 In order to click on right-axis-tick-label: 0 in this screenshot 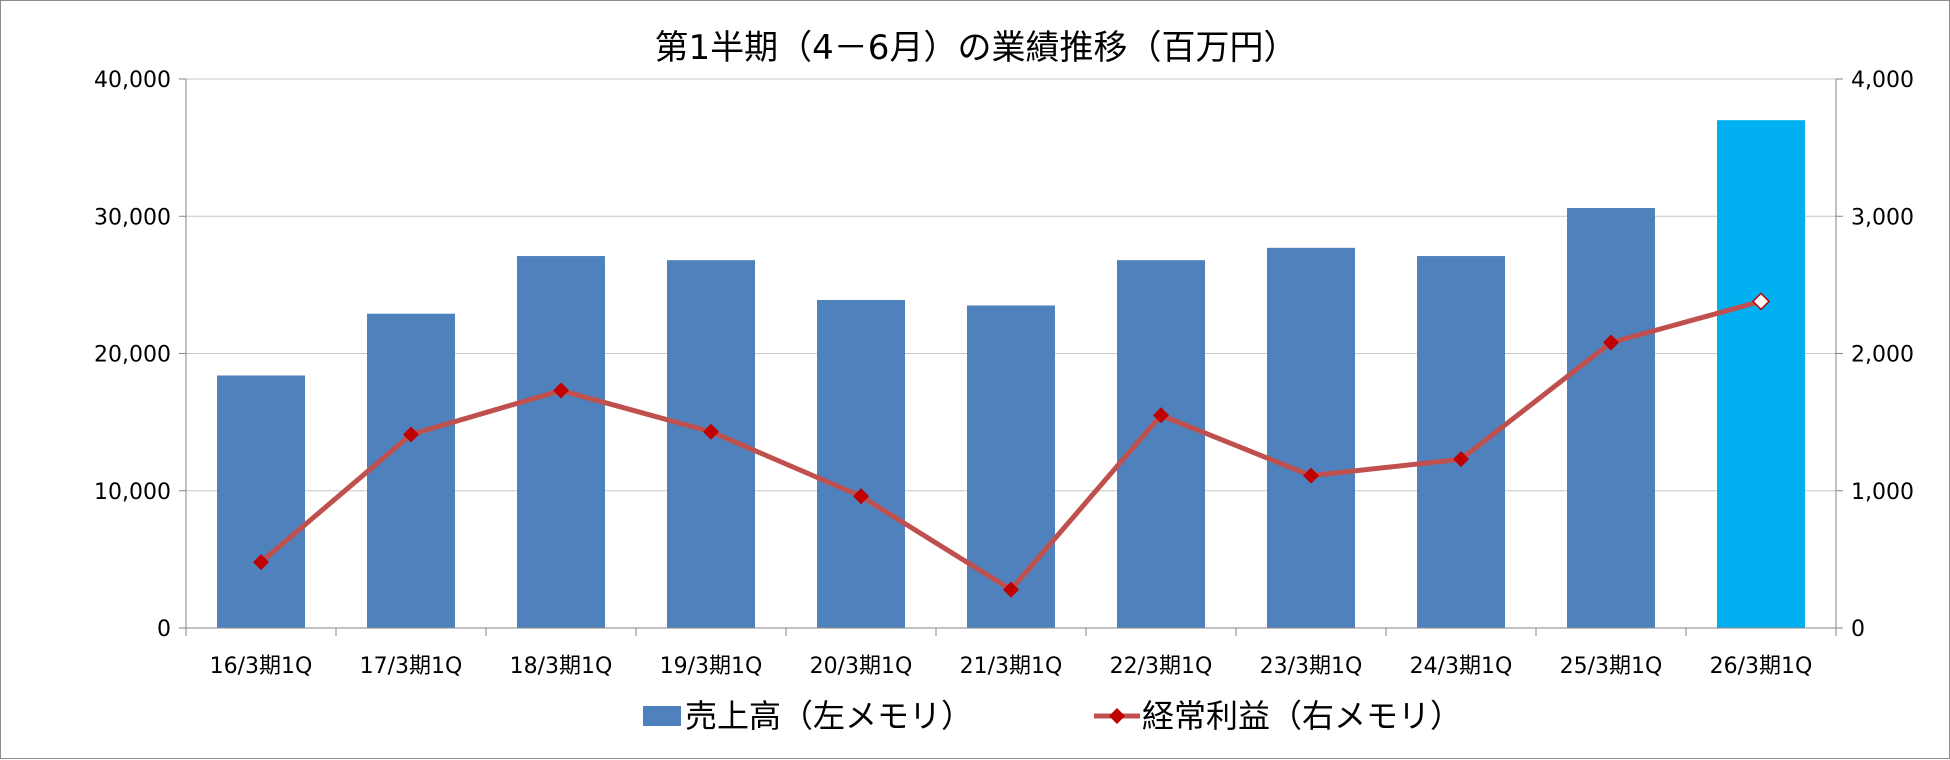, I will do `click(1858, 629)`.